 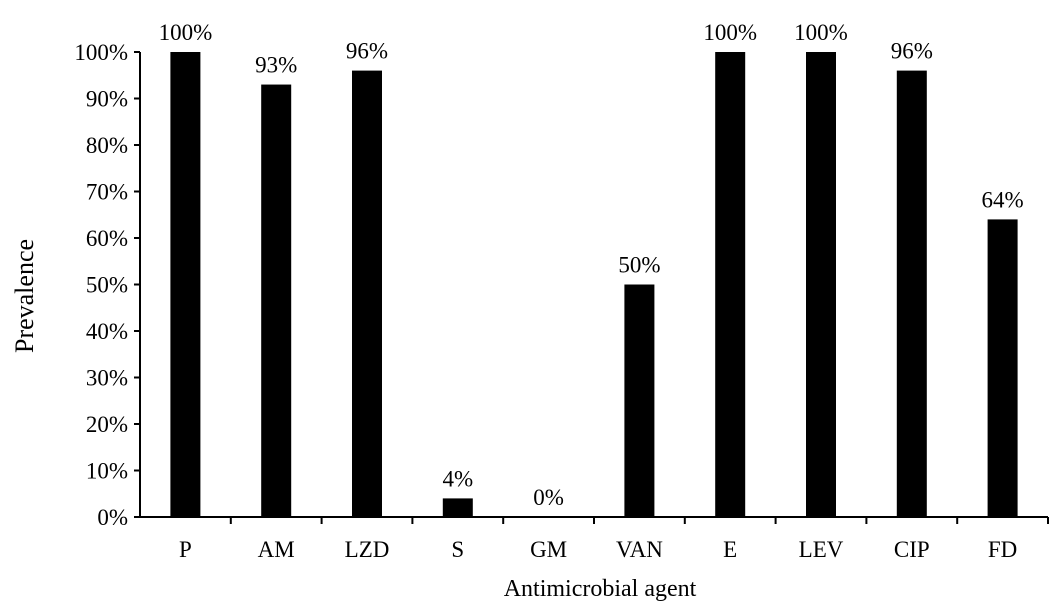 I want to click on data-label: 93%, so click(x=276, y=65).